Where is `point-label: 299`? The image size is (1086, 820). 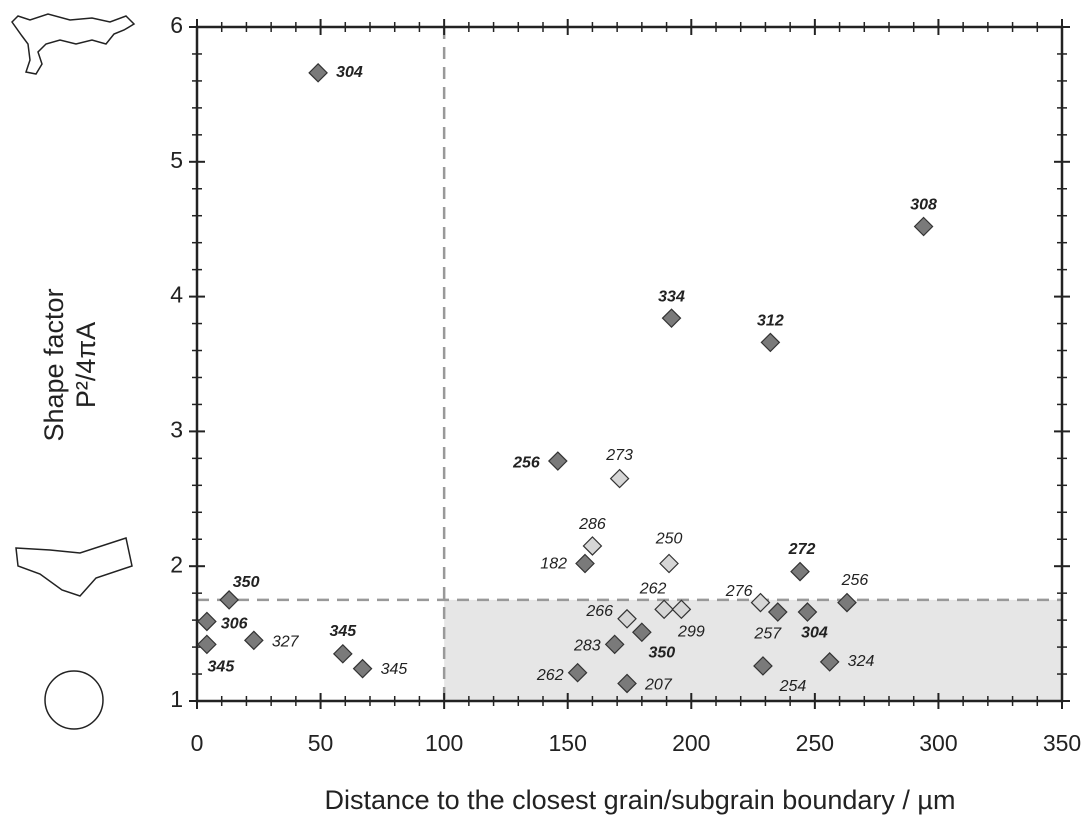
point-label: 299 is located at coordinates (691, 632).